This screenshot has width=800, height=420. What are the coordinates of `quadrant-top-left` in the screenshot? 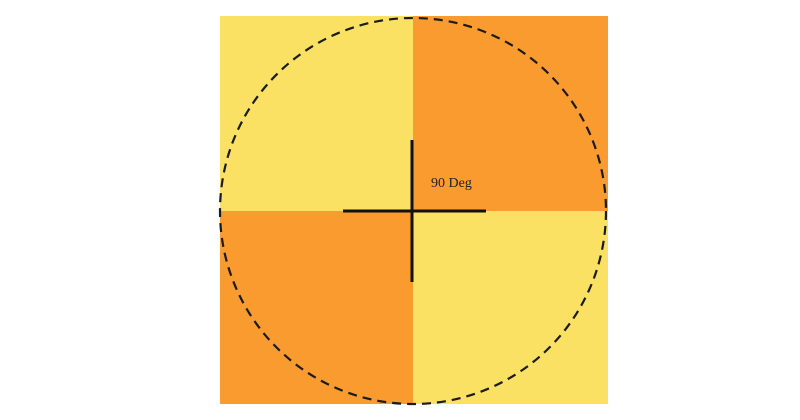 It's located at (316, 113).